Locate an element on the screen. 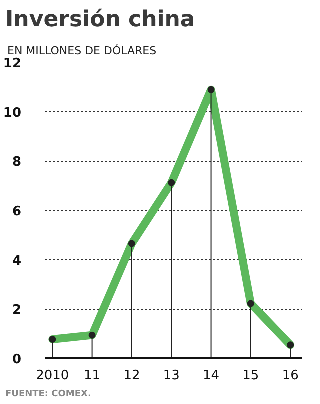 The height and width of the screenshot is (404, 320). y-tick-label: 0 is located at coordinates (17, 360).